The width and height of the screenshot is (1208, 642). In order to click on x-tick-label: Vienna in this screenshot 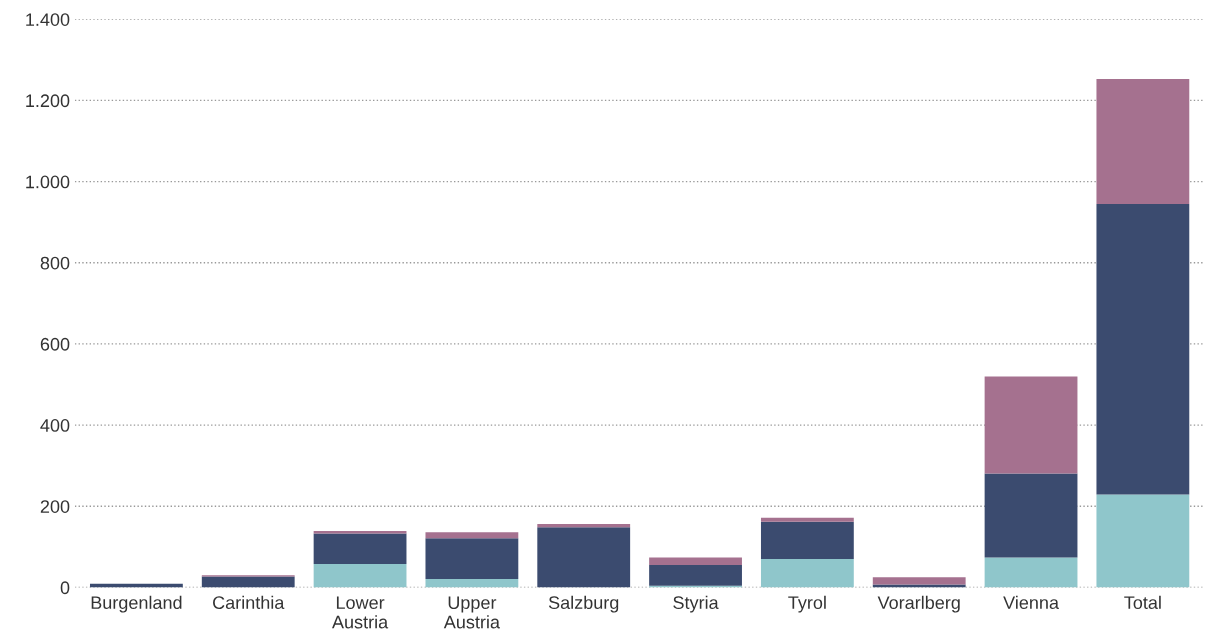, I will do `click(1031, 602)`.